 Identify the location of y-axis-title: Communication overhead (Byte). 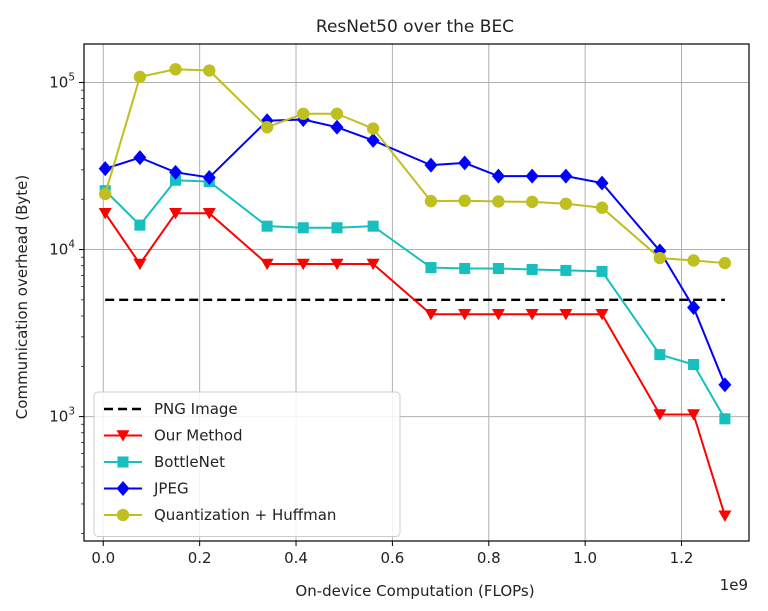
(22, 297).